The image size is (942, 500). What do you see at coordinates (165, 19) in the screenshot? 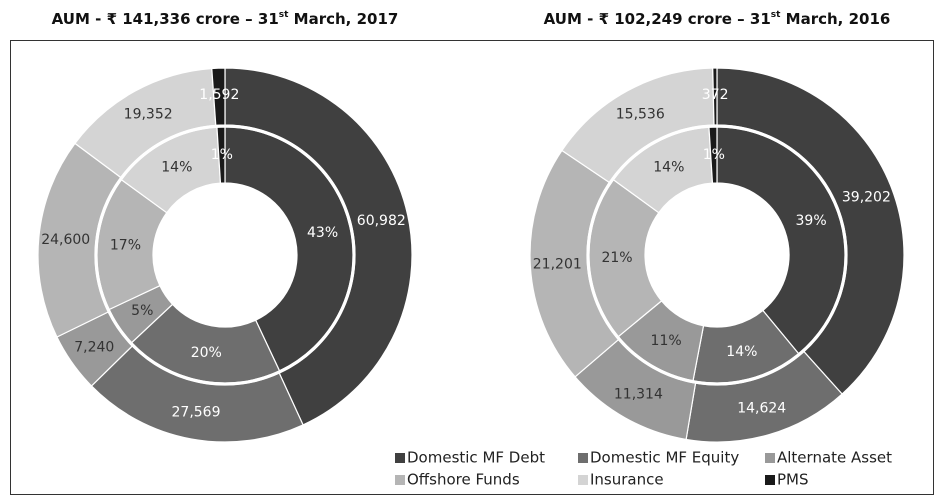
I see `title-main: AUM - ₹ 141,336 crore – 31` at bounding box center [165, 19].